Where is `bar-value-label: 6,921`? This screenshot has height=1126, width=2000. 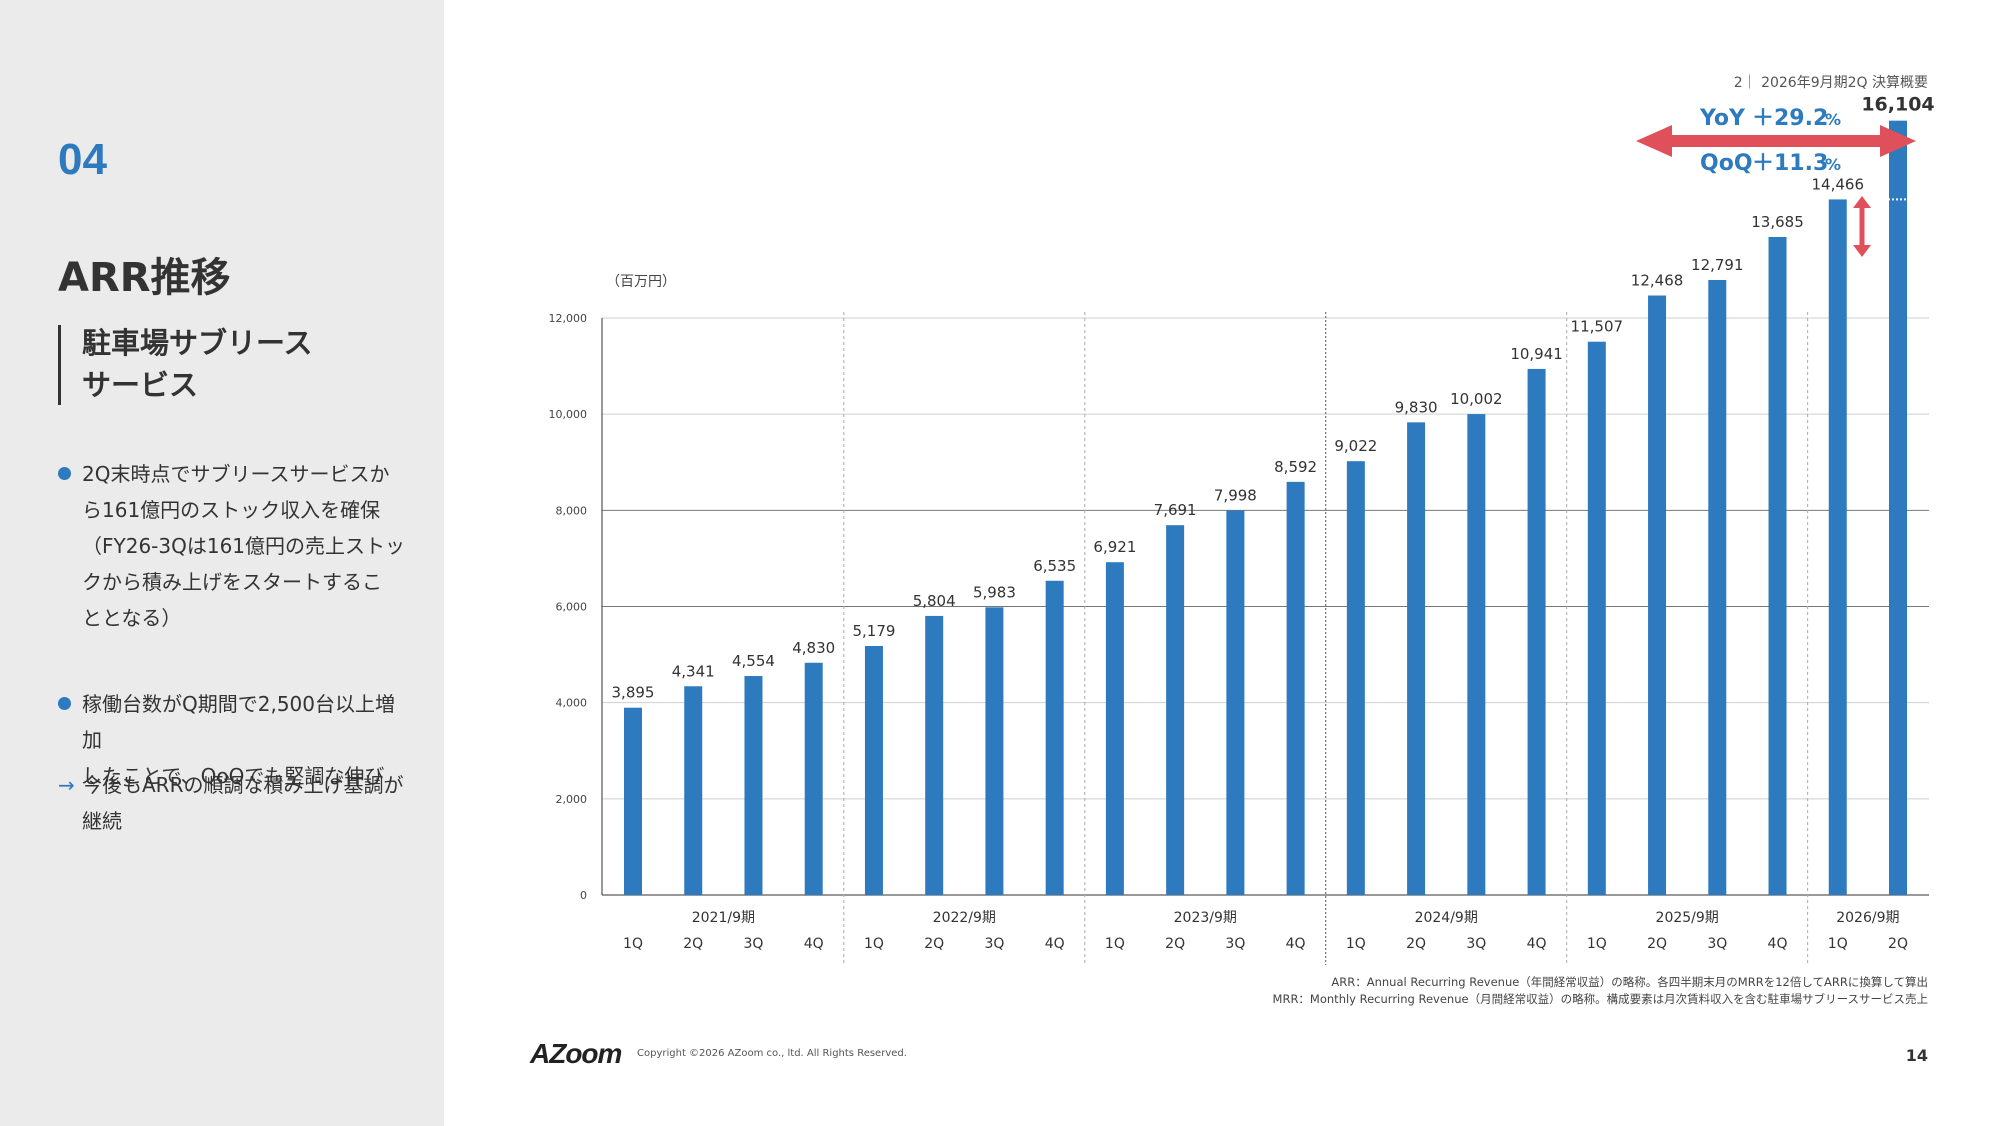 bar-value-label: 6,921 is located at coordinates (1114, 547).